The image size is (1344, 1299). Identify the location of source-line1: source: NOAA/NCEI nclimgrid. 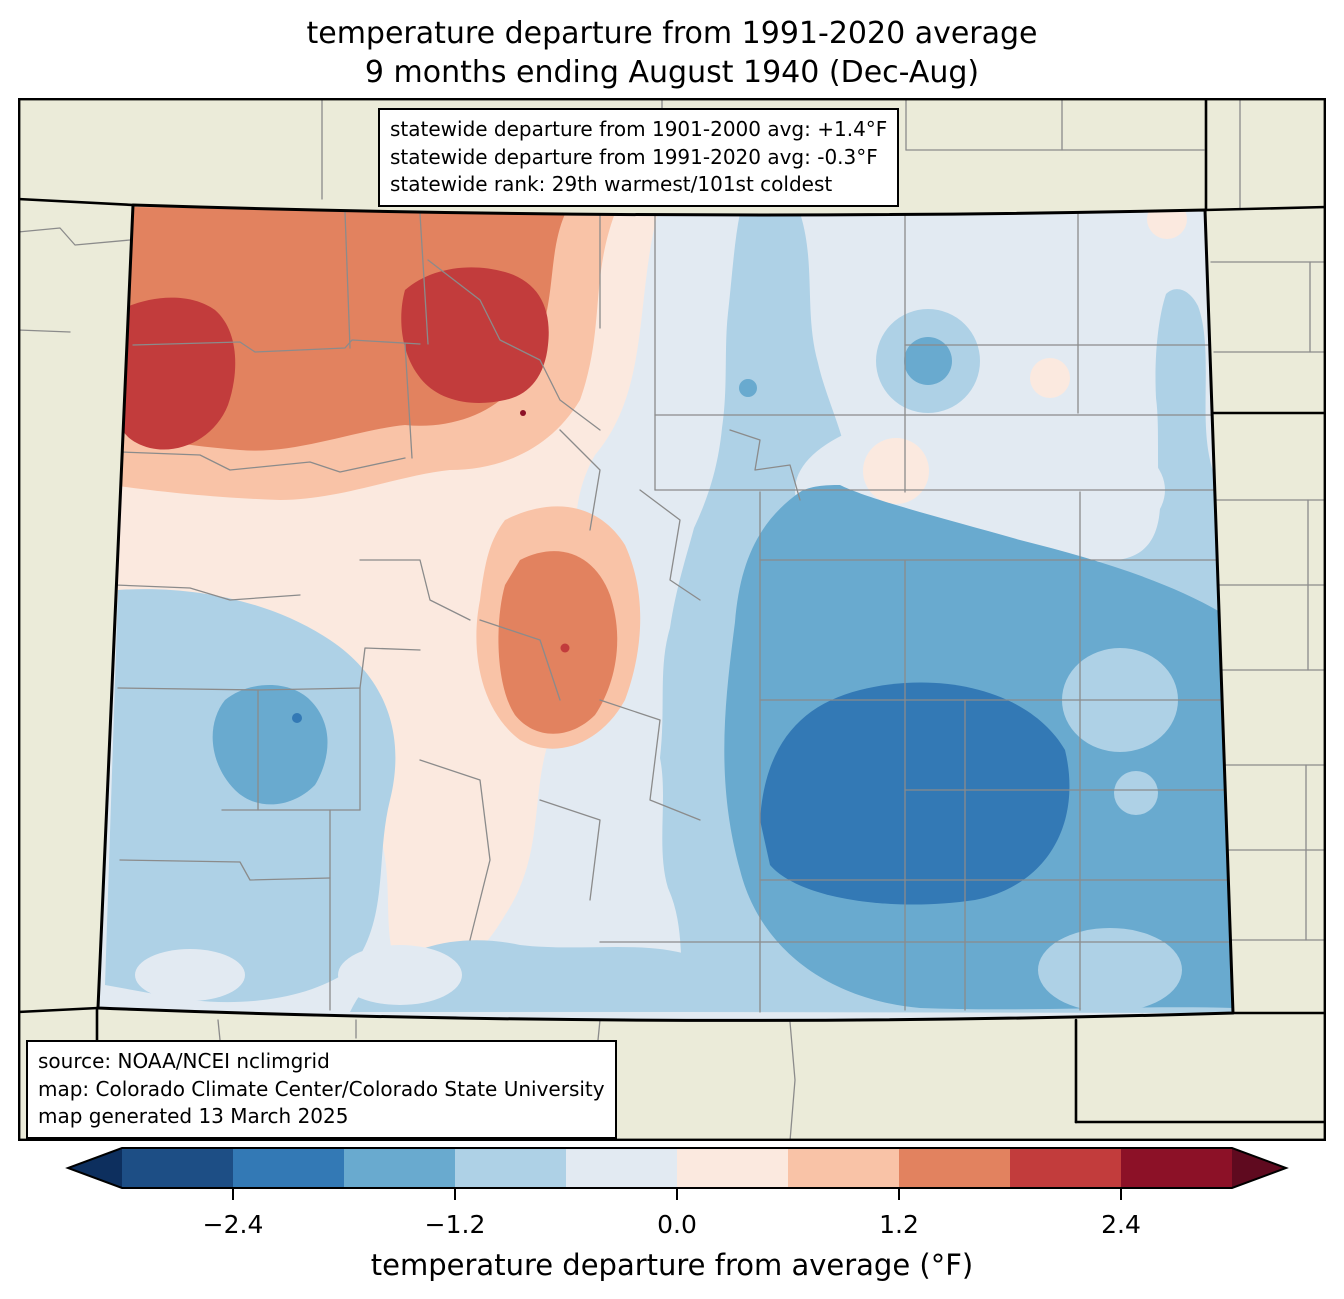
(184, 1061).